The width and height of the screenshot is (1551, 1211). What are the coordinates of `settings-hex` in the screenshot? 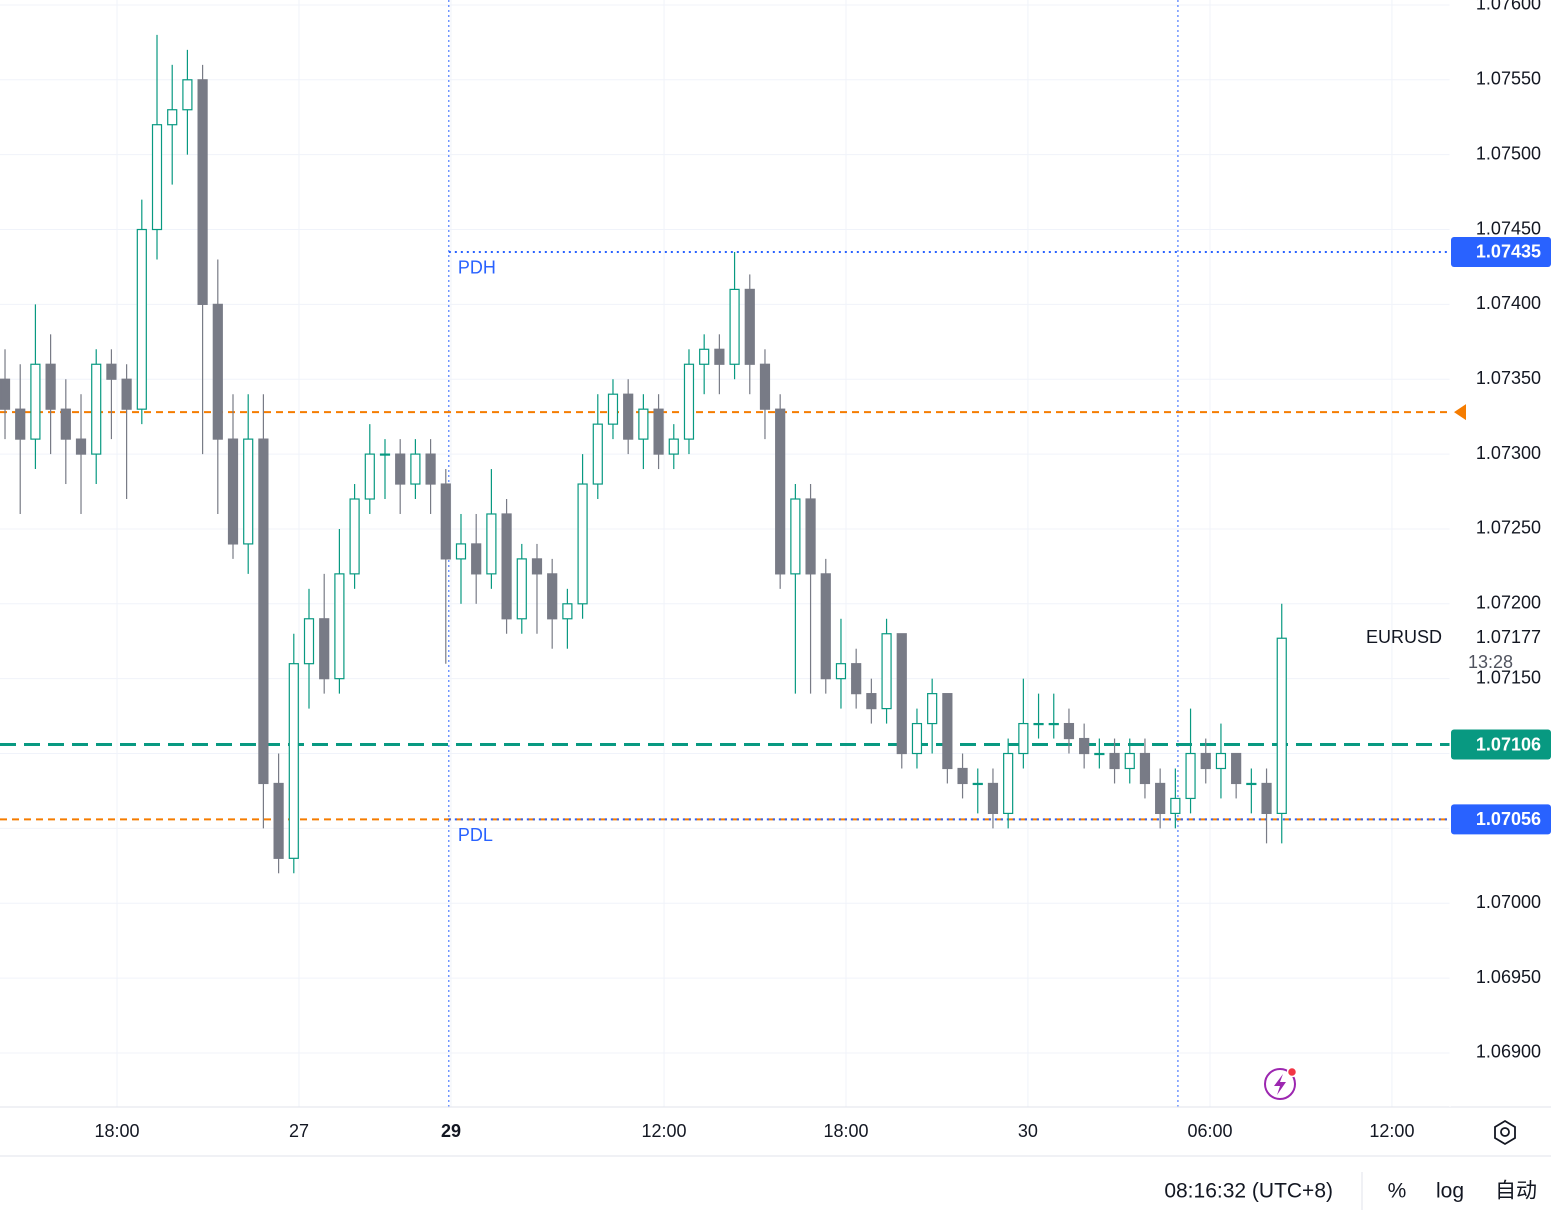 It's located at (1505, 1132).